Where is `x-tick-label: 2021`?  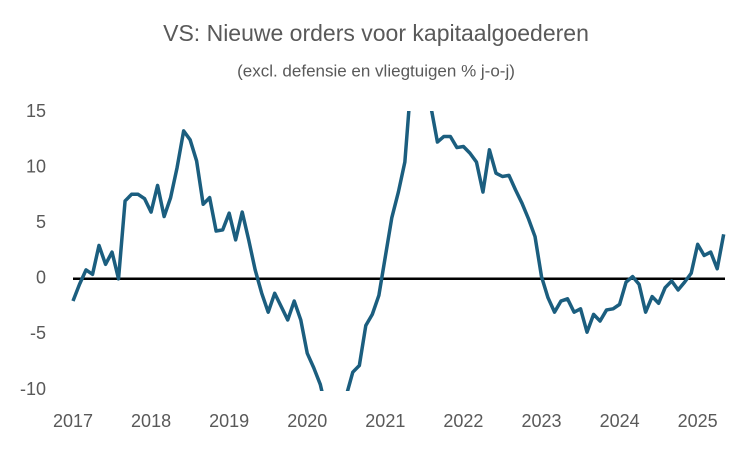 x-tick-label: 2021 is located at coordinates (385, 421).